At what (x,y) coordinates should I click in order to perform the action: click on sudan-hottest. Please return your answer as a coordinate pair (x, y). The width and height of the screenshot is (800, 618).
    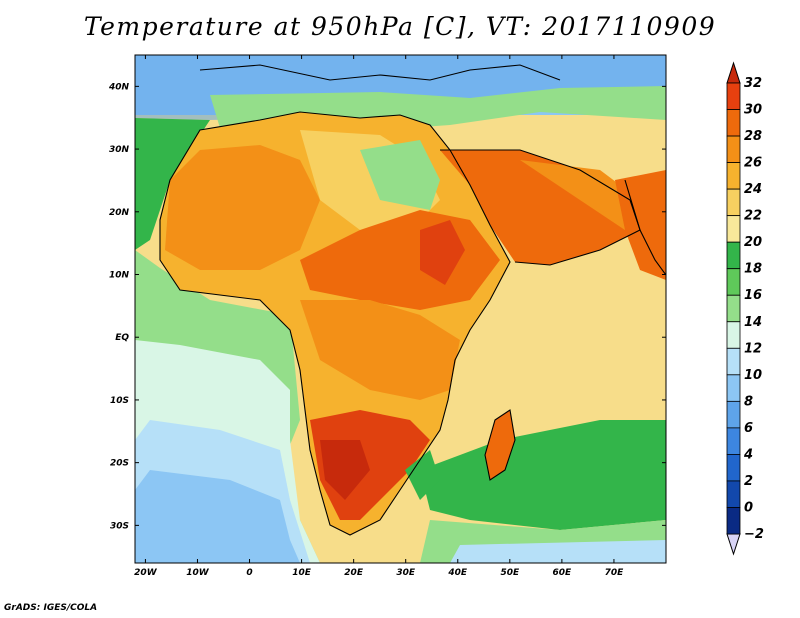
    Looking at the image, I should click on (442, 252).